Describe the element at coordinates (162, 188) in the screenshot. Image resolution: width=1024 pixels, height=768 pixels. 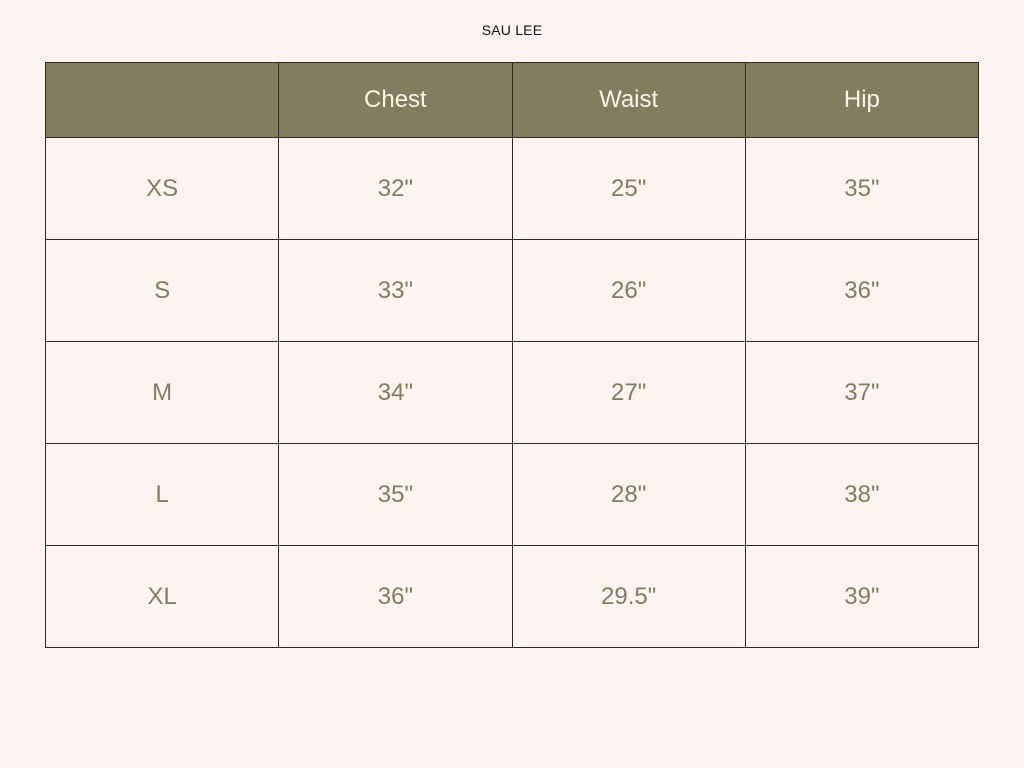
I see `cell-size: XS` at that location.